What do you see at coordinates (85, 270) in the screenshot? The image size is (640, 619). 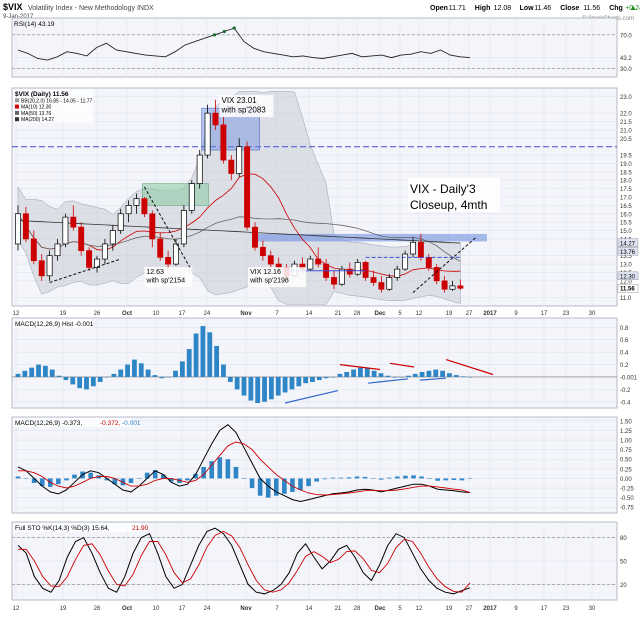 I see `trend-line-support` at bounding box center [85, 270].